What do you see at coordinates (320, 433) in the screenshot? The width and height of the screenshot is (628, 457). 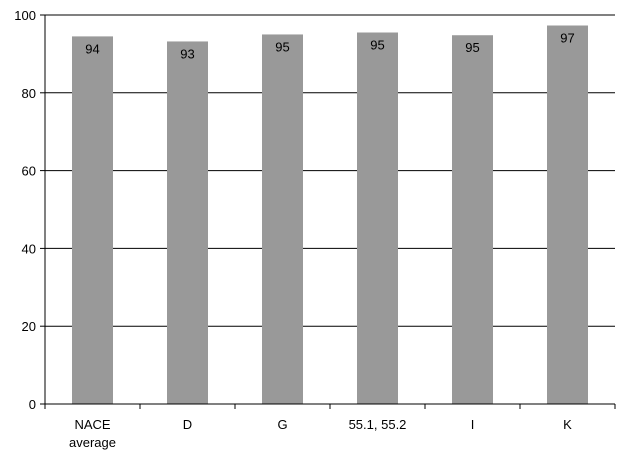 I see `category-labels: NACE average D G 55.1, 55.2 I K` at bounding box center [320, 433].